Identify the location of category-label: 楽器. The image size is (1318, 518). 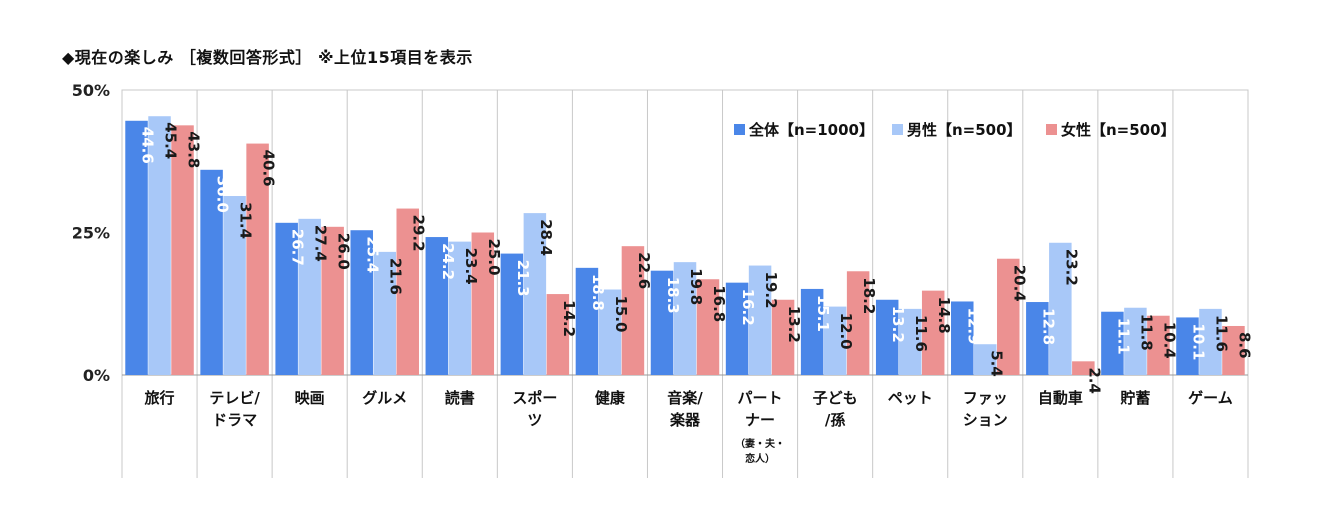
(685, 420).